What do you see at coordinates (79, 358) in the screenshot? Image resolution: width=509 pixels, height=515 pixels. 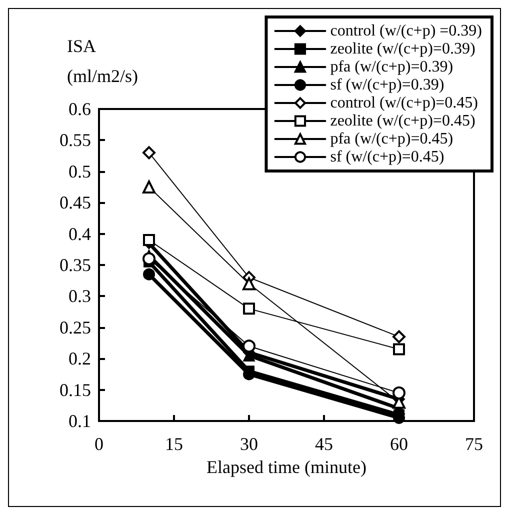 I see `y-tick-label: 0.2` at bounding box center [79, 358].